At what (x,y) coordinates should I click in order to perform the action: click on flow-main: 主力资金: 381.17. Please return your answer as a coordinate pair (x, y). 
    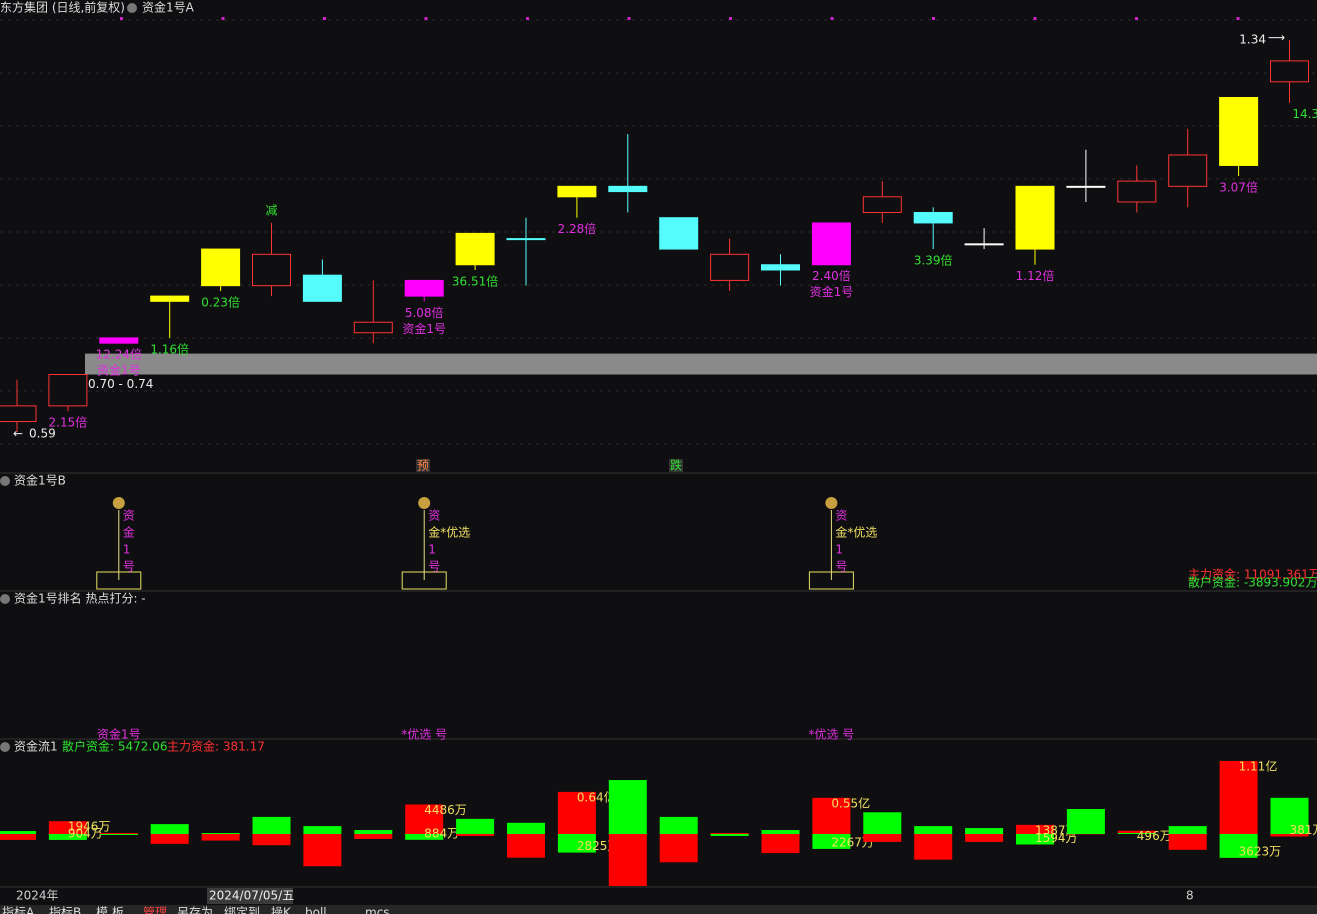
    Looking at the image, I should click on (216, 746).